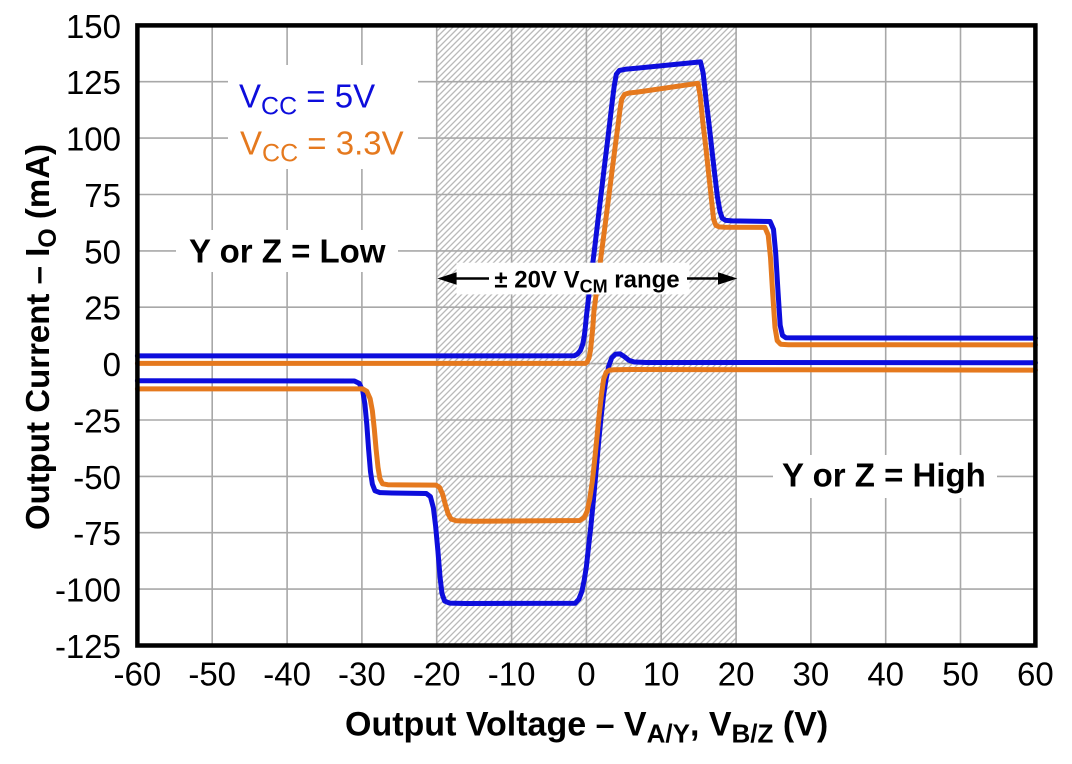 The width and height of the screenshot is (1072, 764). What do you see at coordinates (307, 98) in the screenshot?
I see `svg-text: VCC = 5V` at bounding box center [307, 98].